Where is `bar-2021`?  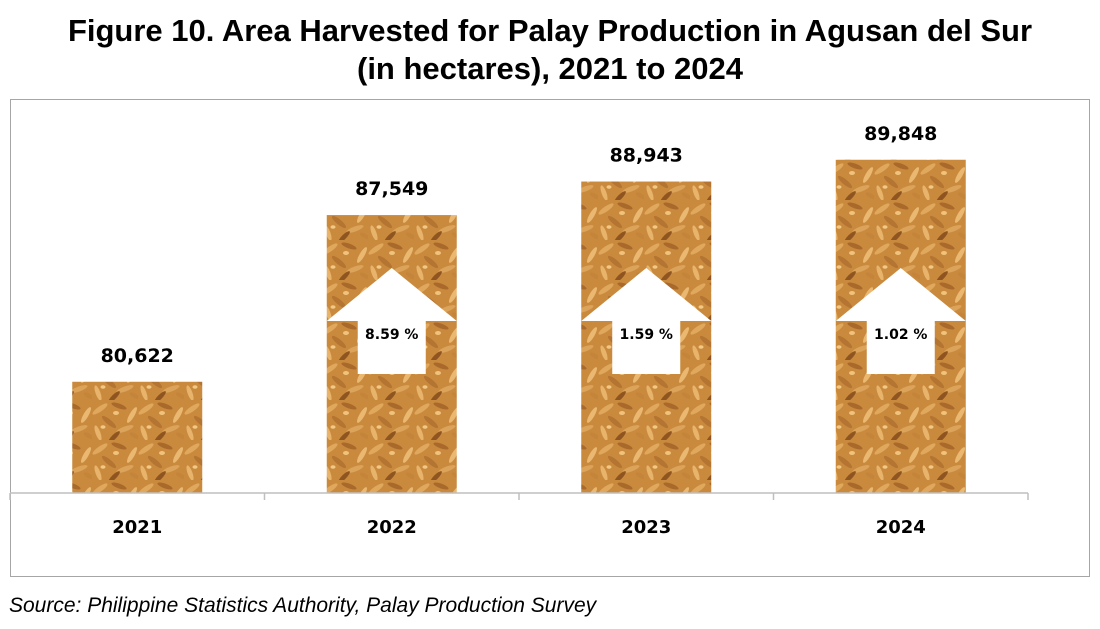
bar-2021 is located at coordinates (137, 437).